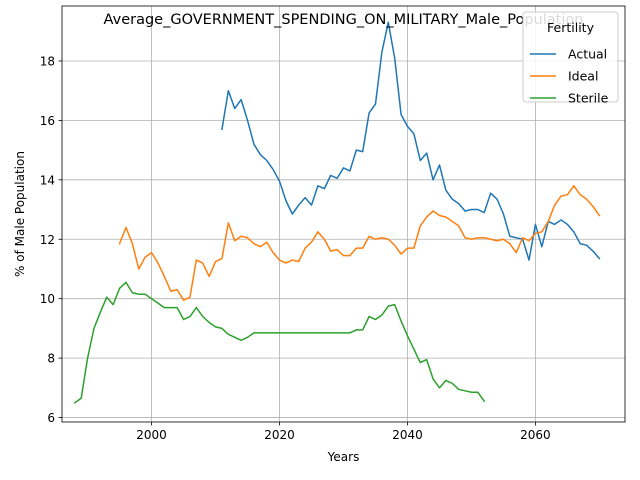  Describe the element at coordinates (343, 457) in the screenshot. I see `x-axis-label: Years` at that location.